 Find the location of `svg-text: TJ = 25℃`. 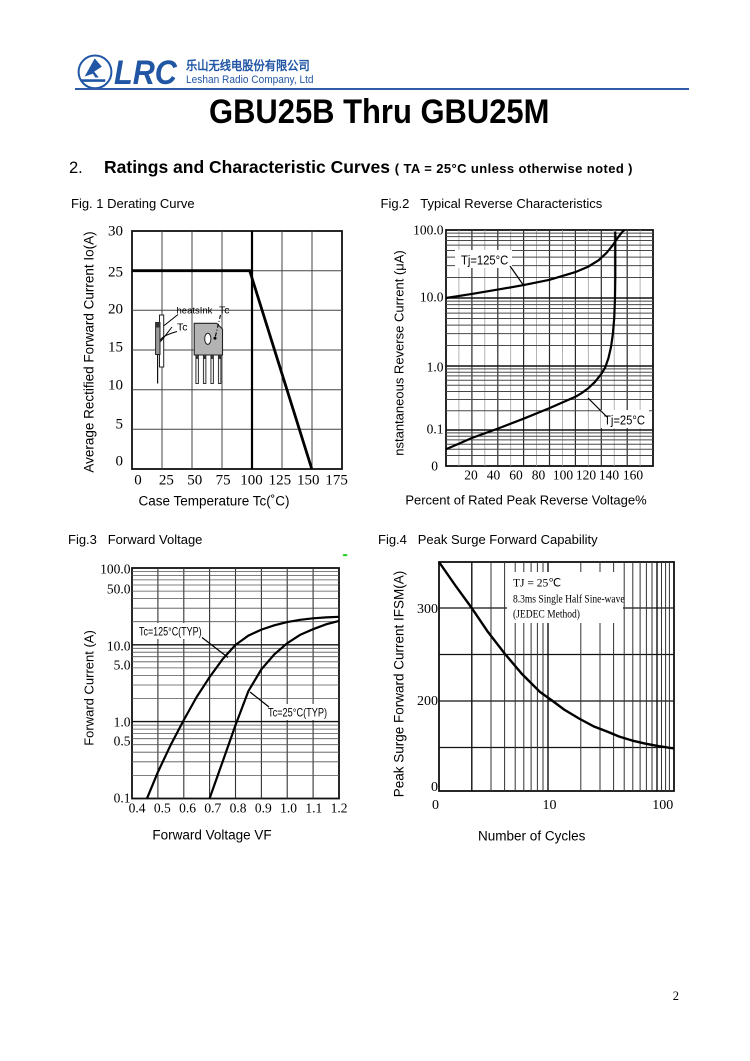

svg-text: TJ = 25℃ is located at coordinates (537, 584).